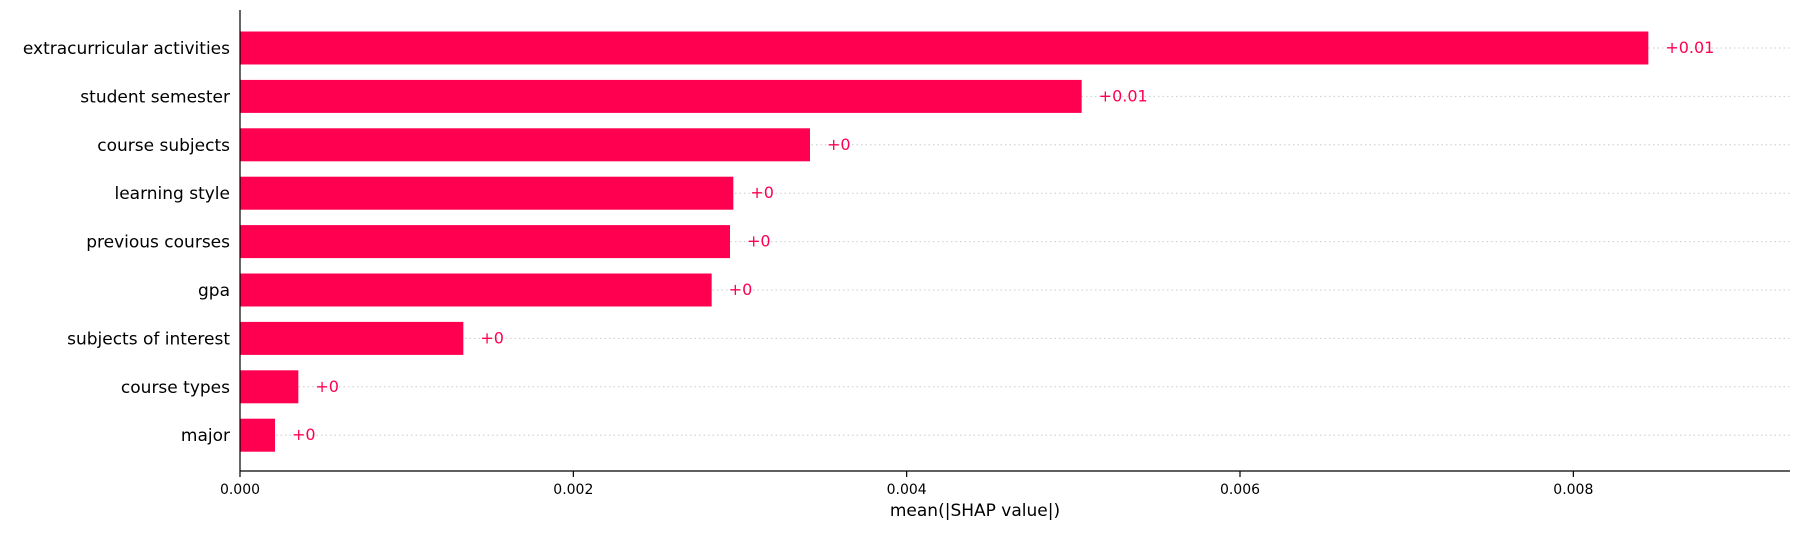 The image size is (1799, 534). What do you see at coordinates (1573, 490) in the screenshot?
I see `x-tick-label: 0.008` at bounding box center [1573, 490].